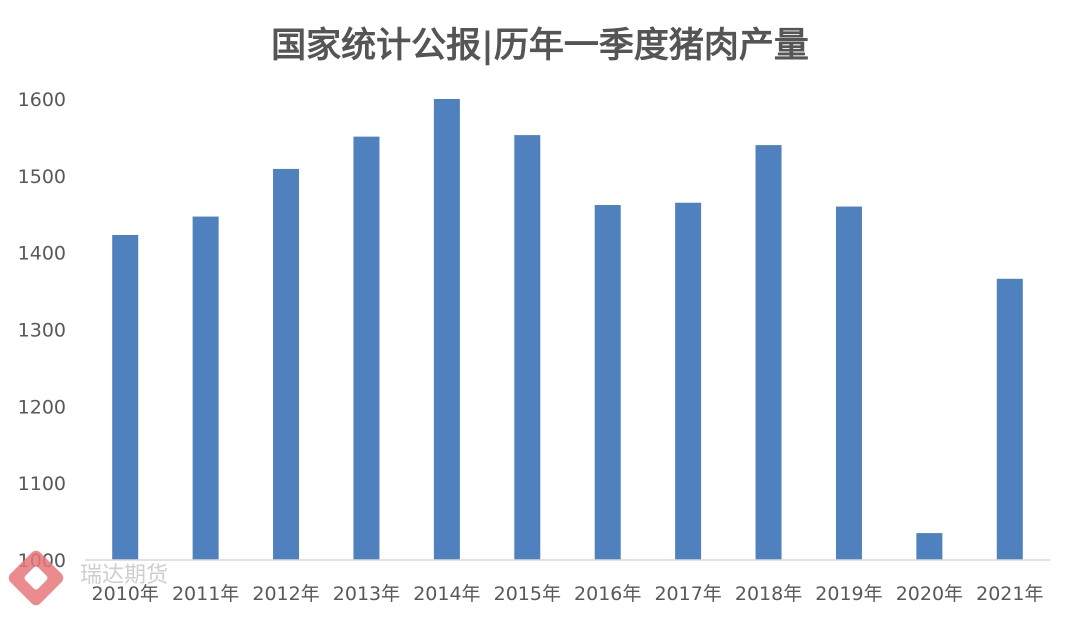 This screenshot has height=624, width=1080. Describe the element at coordinates (42, 254) in the screenshot. I see `y-tick-label: 1400` at that location.